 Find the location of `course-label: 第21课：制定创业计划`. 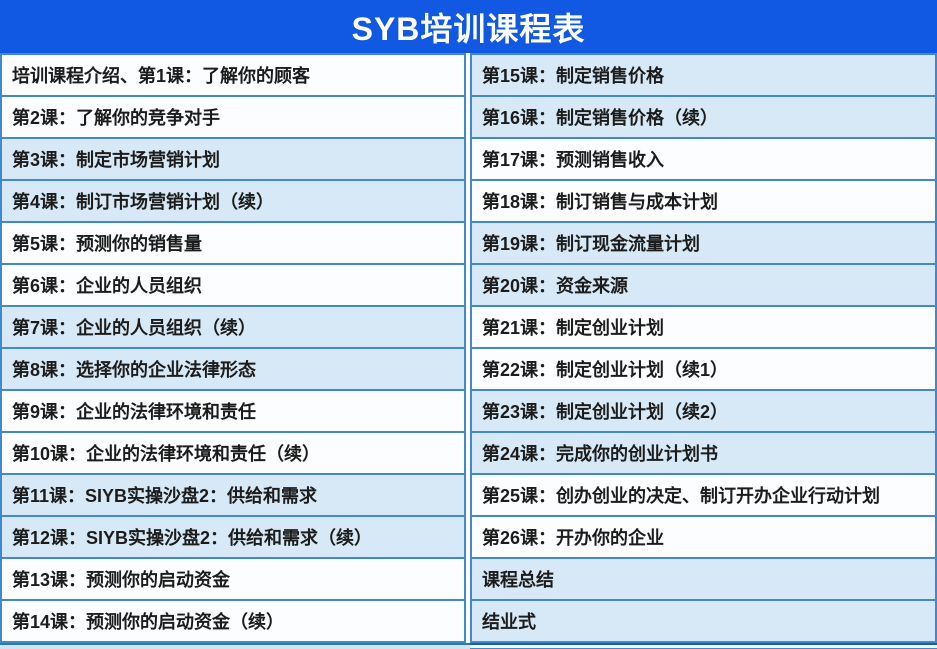

course-label: 第21课：制定创业计划 is located at coordinates (573, 328).